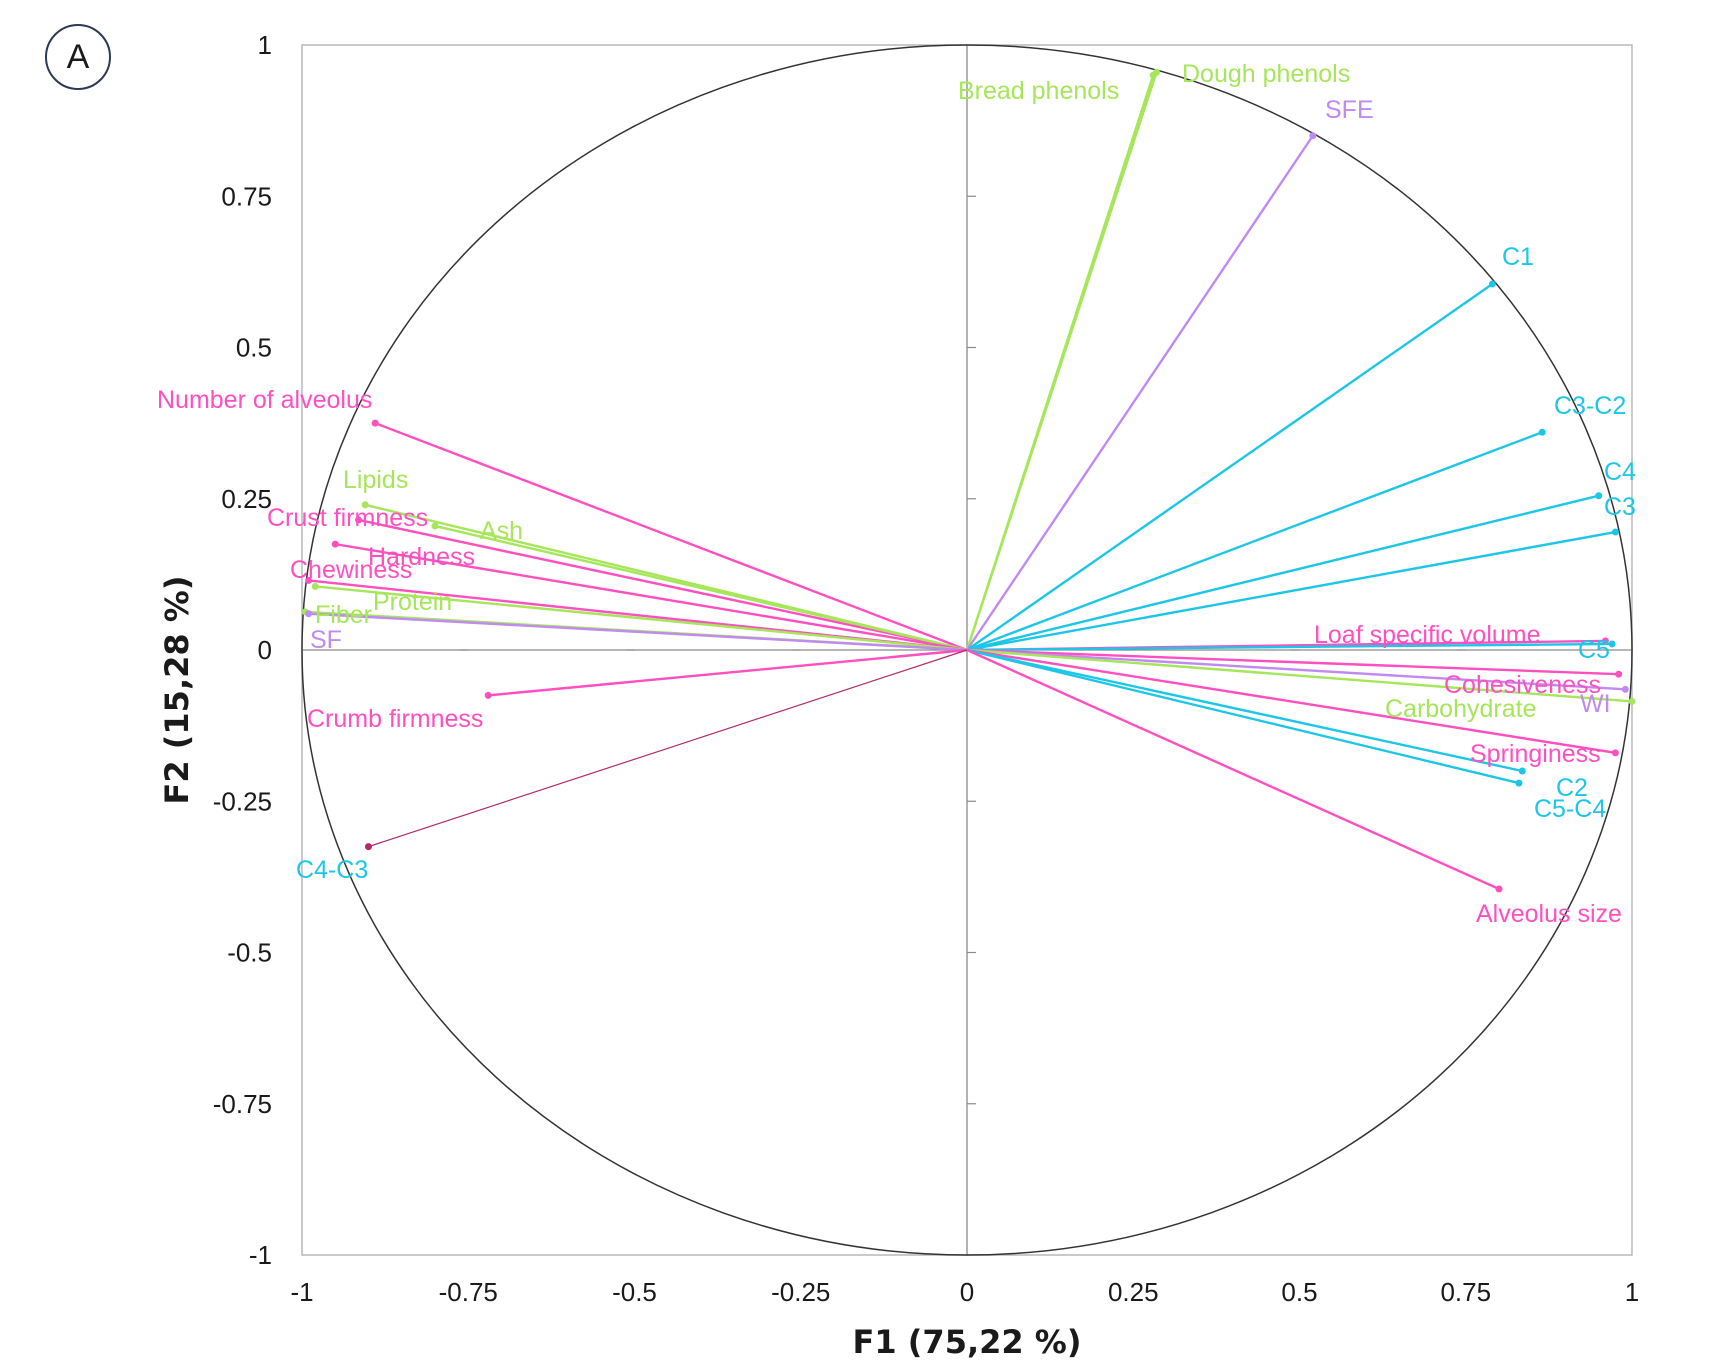 This screenshot has height=1363, width=1714. I want to click on vector-label-dough-phenols: Dough phenols, so click(1266, 74).